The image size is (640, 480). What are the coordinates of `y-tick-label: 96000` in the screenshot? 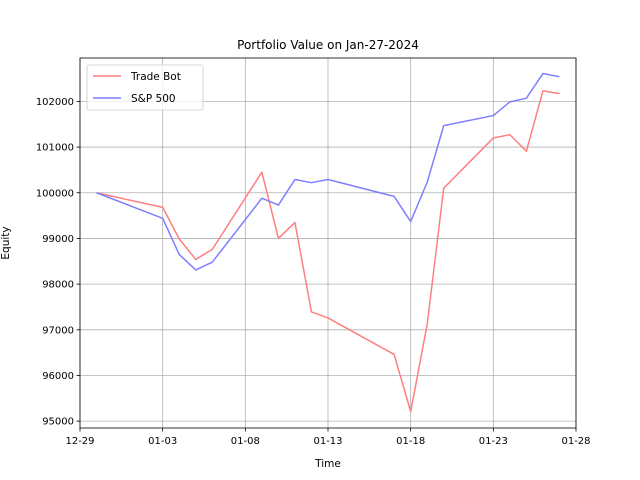 It's located at (58, 376).